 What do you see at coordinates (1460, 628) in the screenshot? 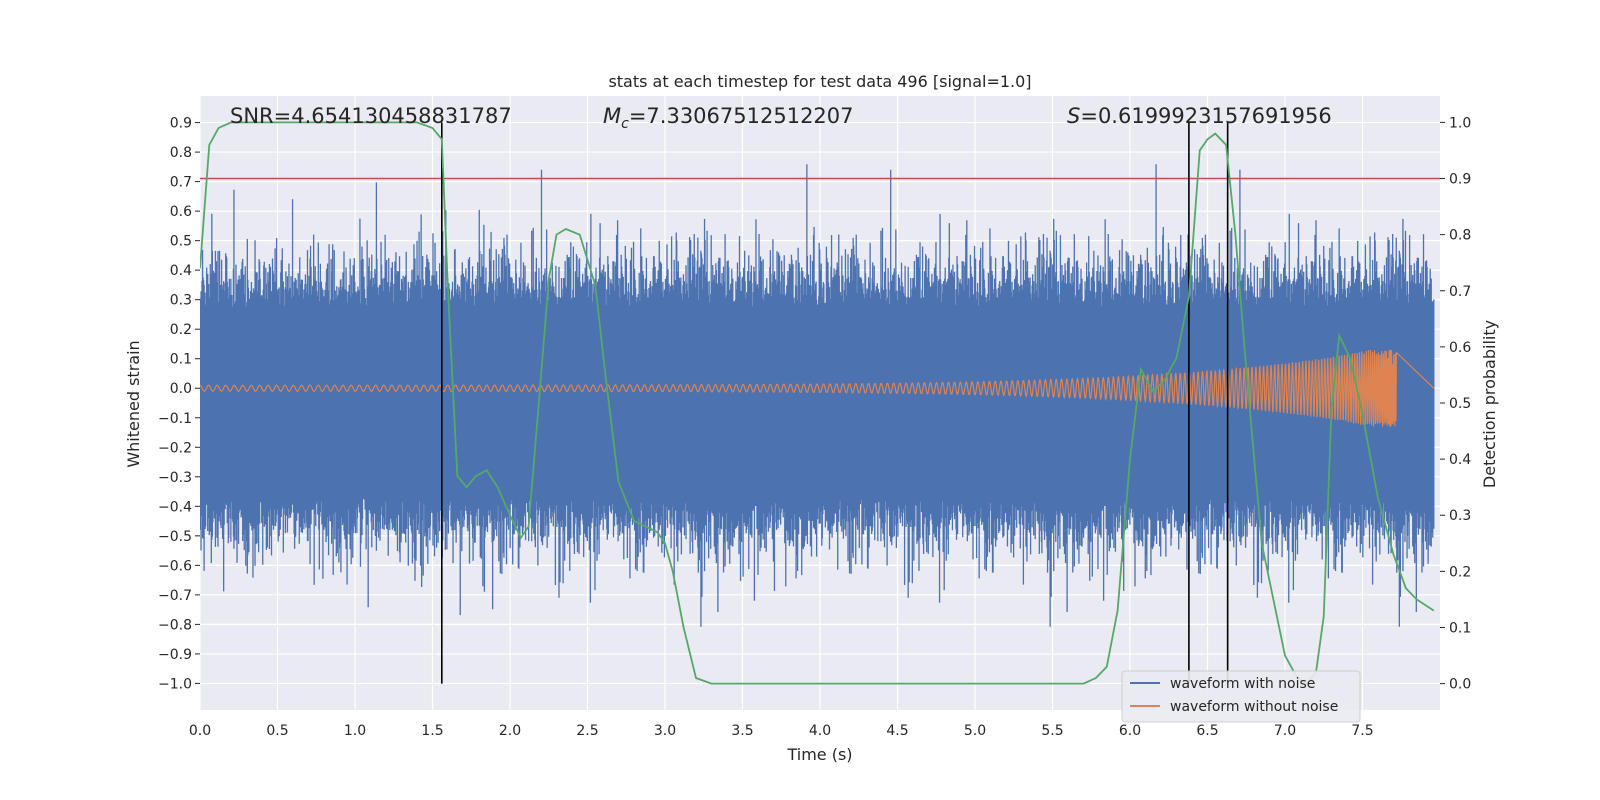
I see `y2-tick-label: 0.1` at bounding box center [1460, 628].